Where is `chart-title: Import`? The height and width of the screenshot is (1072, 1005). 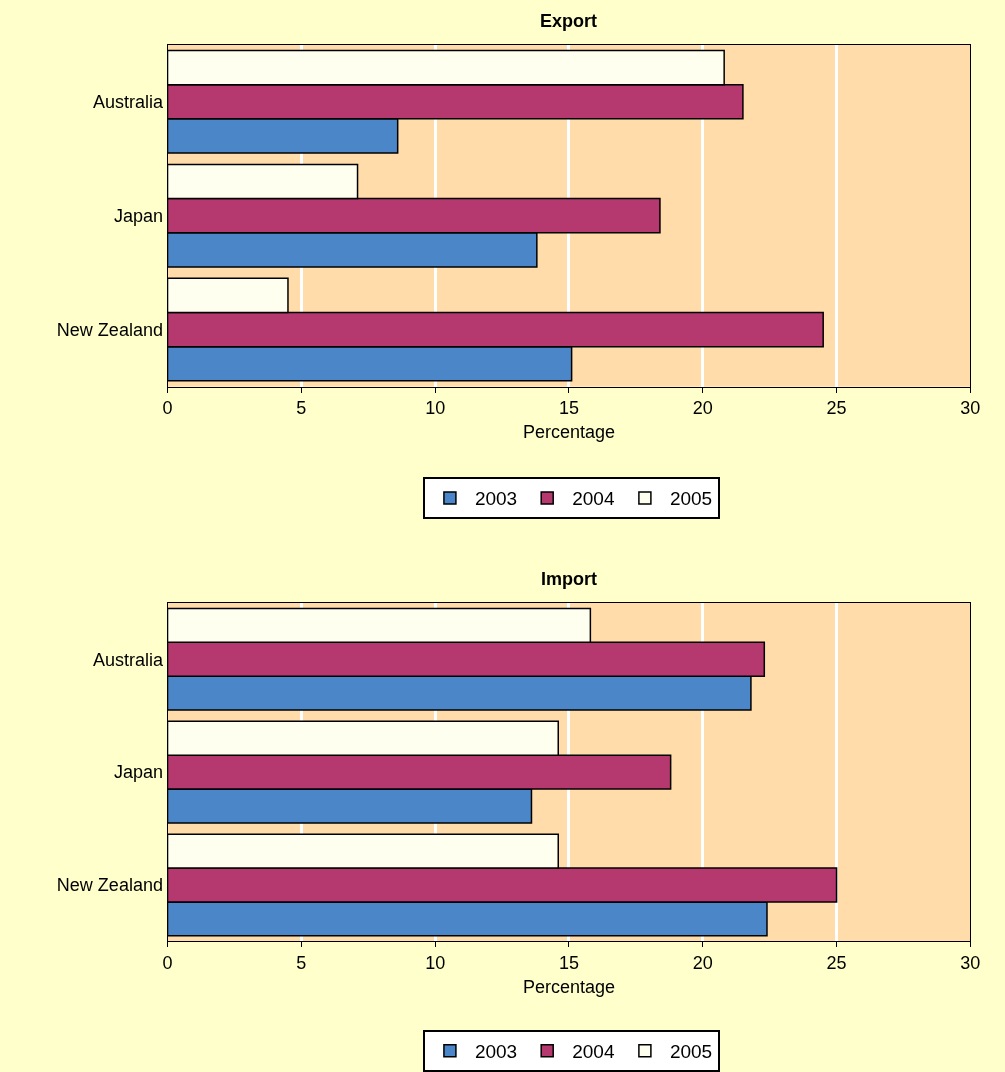 chart-title: Import is located at coordinates (569, 579).